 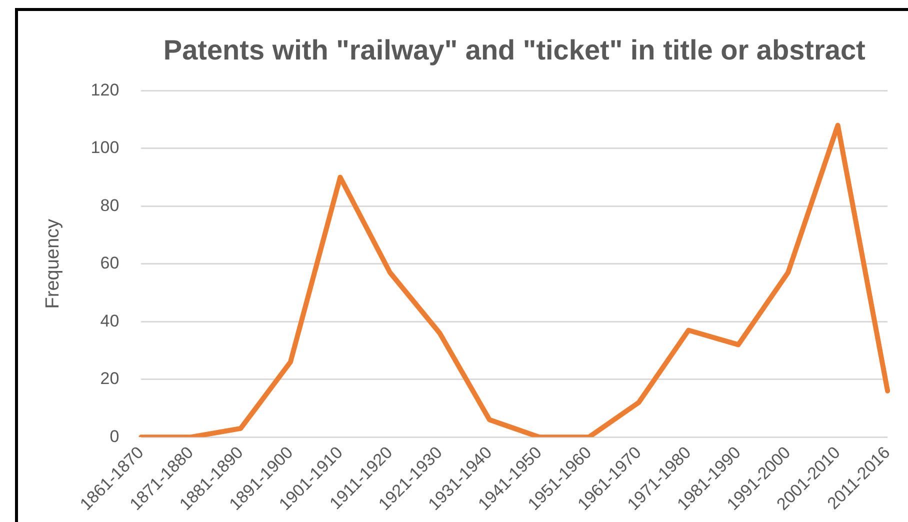 I want to click on y-tick-label: 60, so click(x=110, y=263).